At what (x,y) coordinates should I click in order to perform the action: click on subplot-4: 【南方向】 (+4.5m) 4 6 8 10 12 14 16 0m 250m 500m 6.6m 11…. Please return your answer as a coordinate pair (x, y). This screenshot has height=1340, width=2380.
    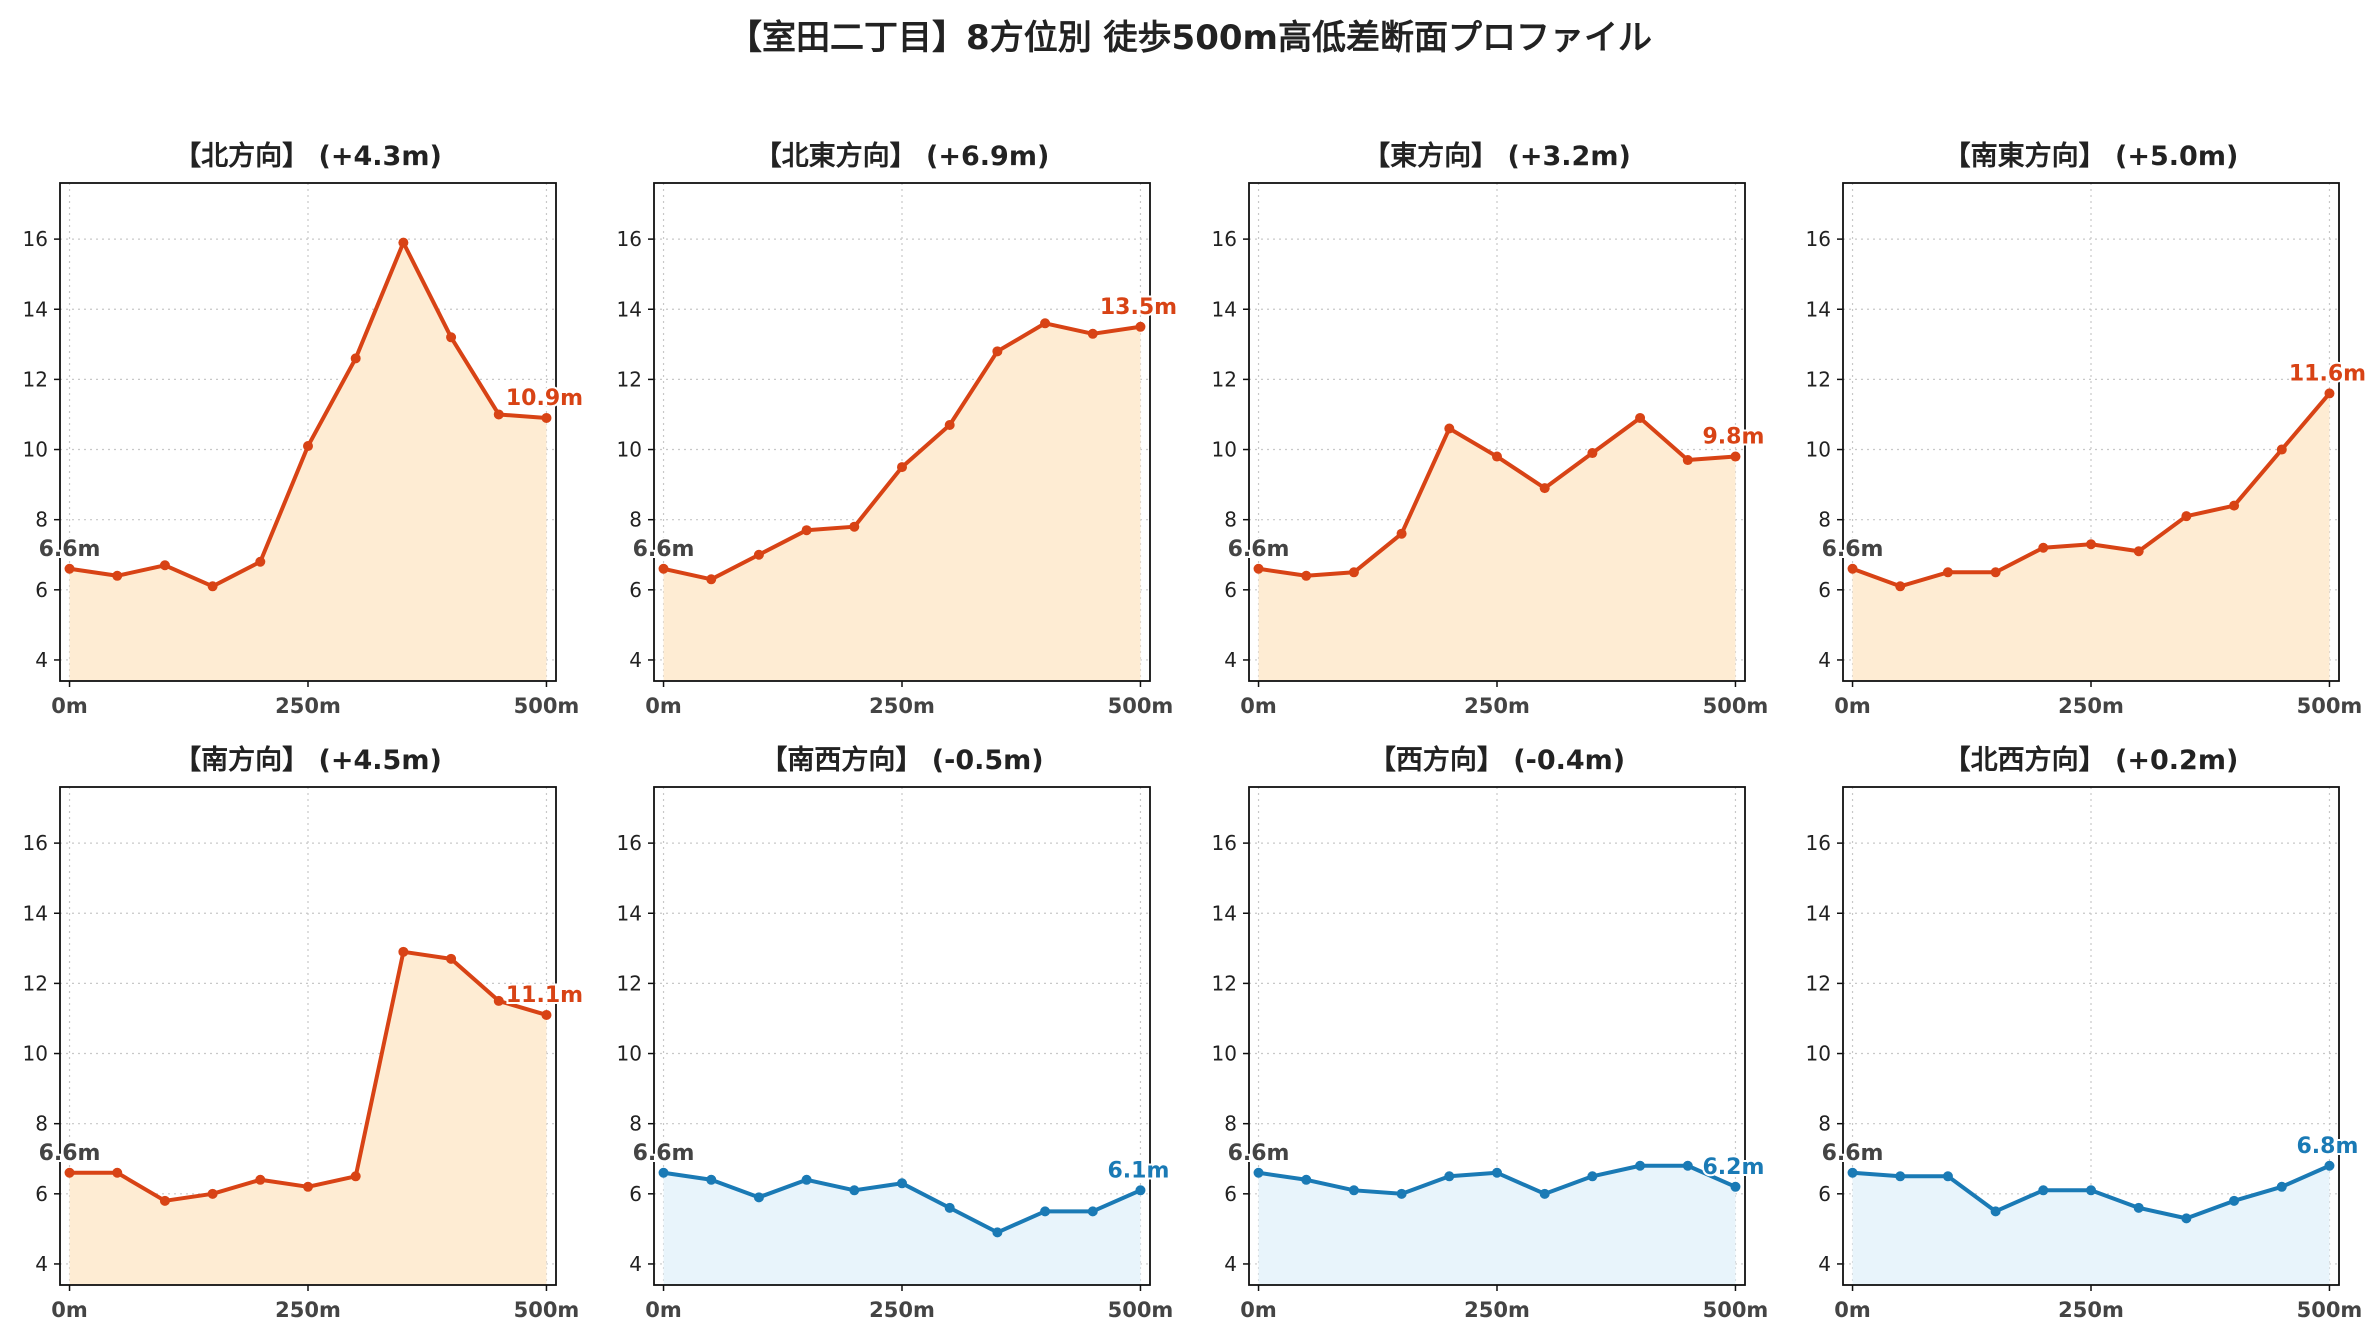
    Looking at the image, I should click on (304, 1033).